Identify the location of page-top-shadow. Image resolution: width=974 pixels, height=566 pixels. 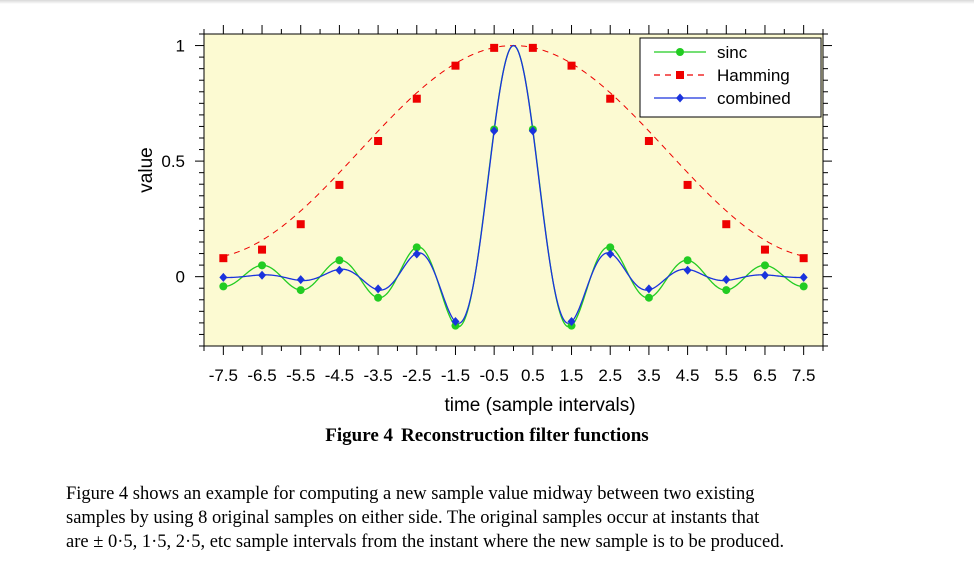
(487, 2).